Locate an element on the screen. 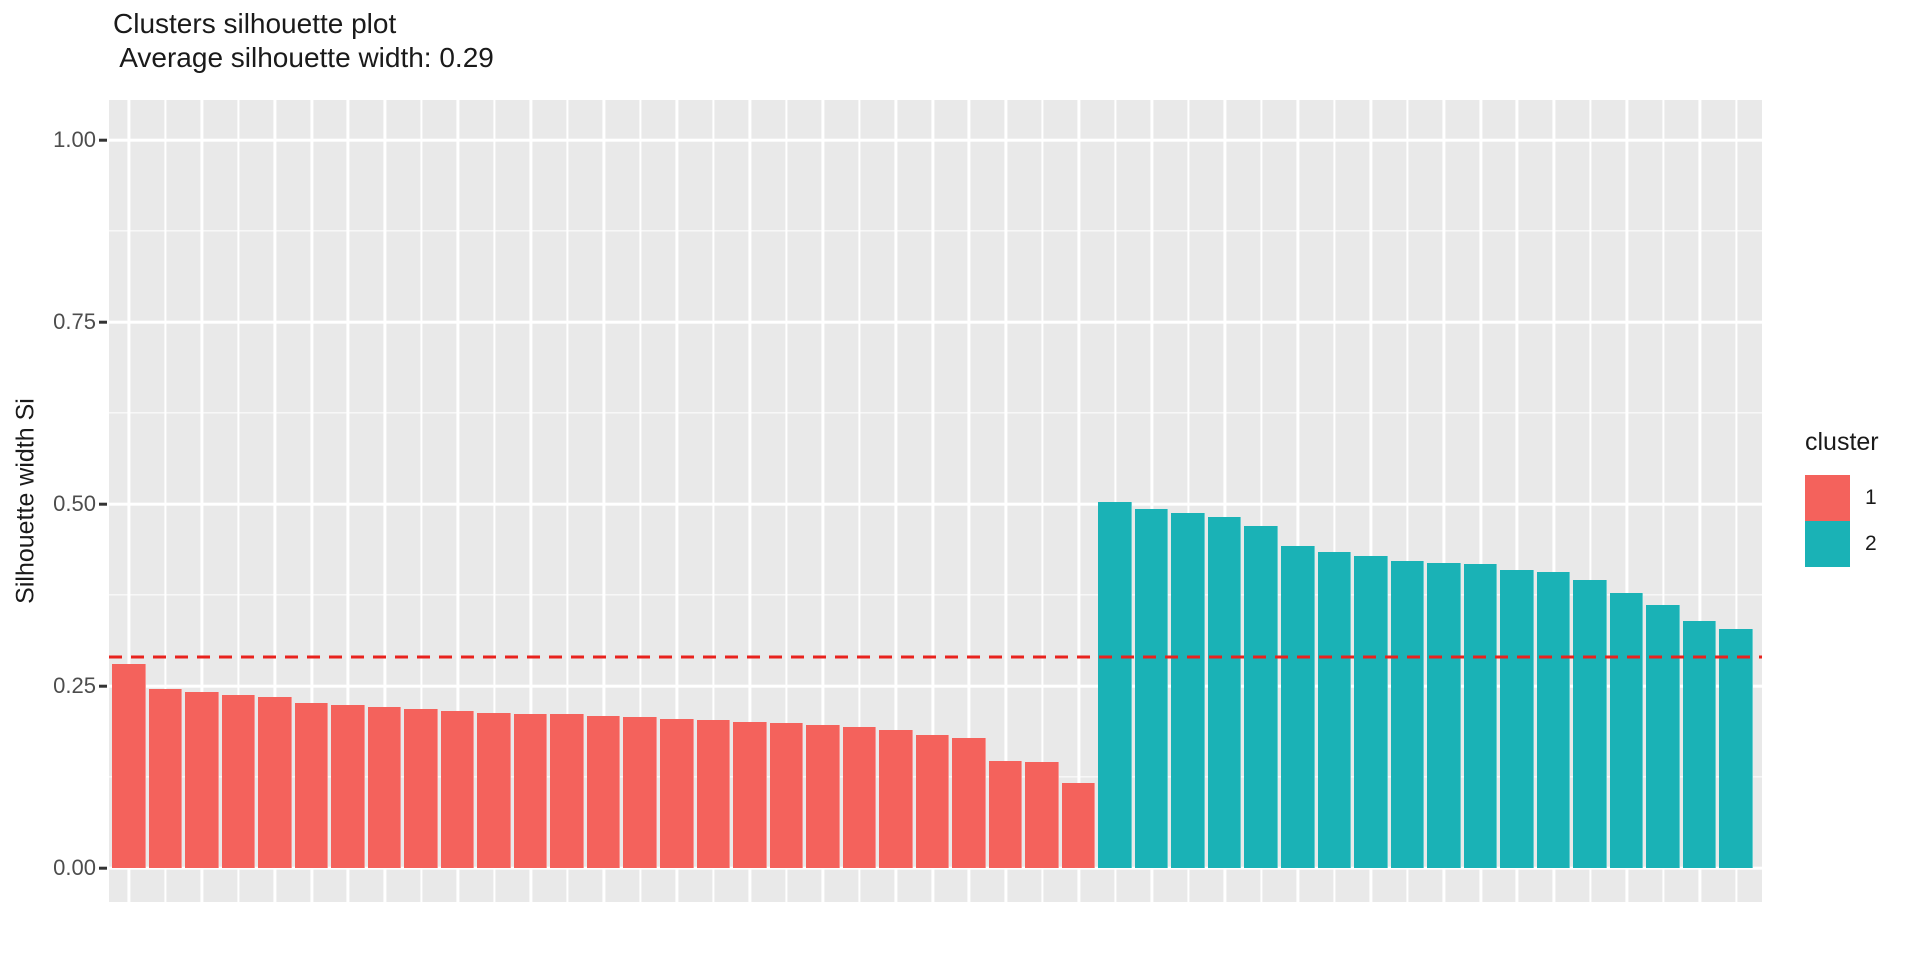 The image size is (1920, 960). legend-label: 1 is located at coordinates (1871, 497).